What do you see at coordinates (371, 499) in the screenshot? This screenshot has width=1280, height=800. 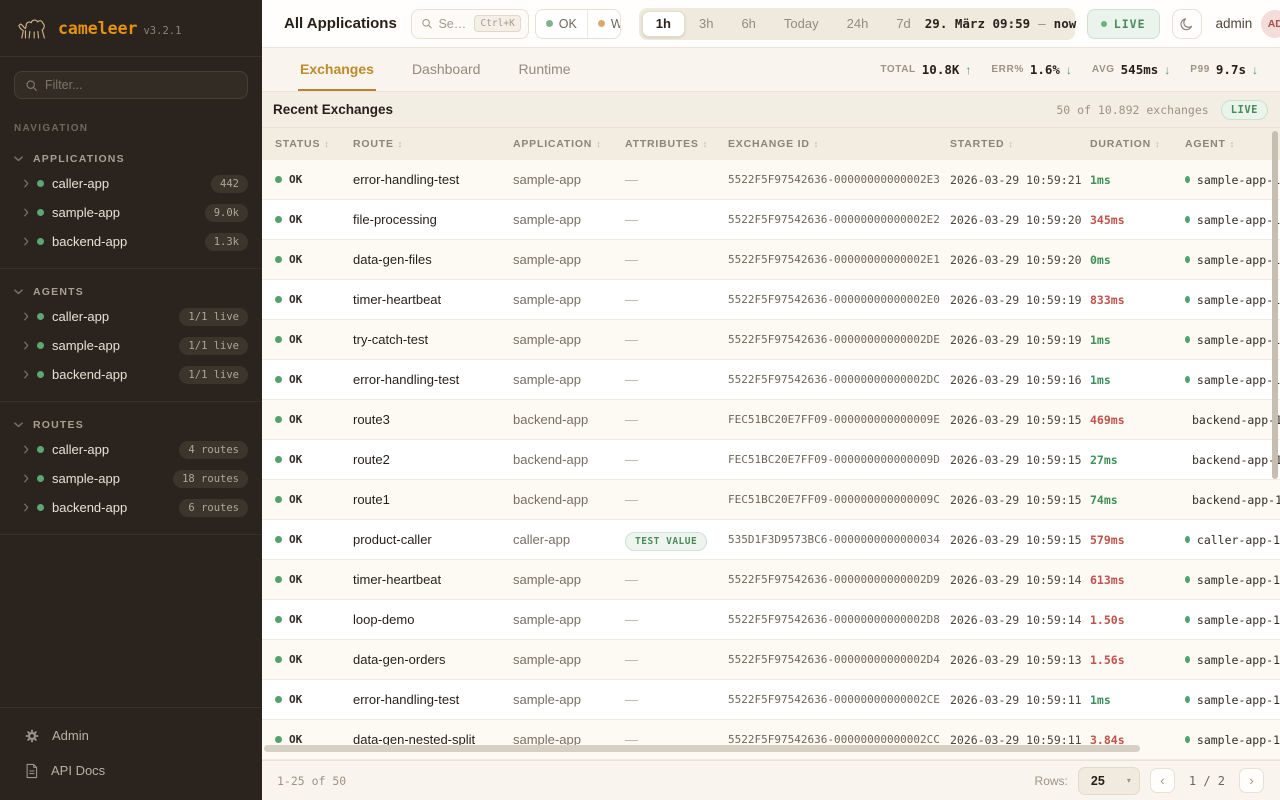 I see `route-cell: route1` at bounding box center [371, 499].